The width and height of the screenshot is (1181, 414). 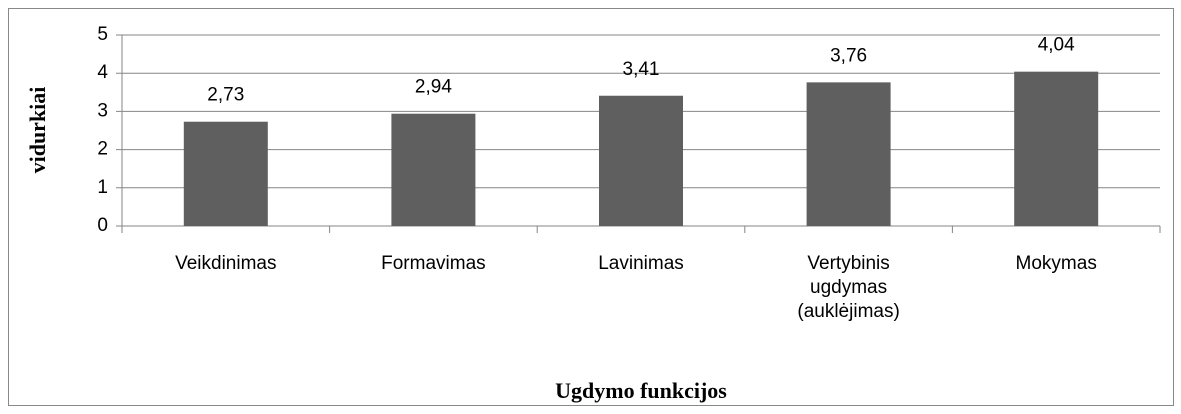 What do you see at coordinates (641, 69) in the screenshot?
I see `data-label: 3,41` at bounding box center [641, 69].